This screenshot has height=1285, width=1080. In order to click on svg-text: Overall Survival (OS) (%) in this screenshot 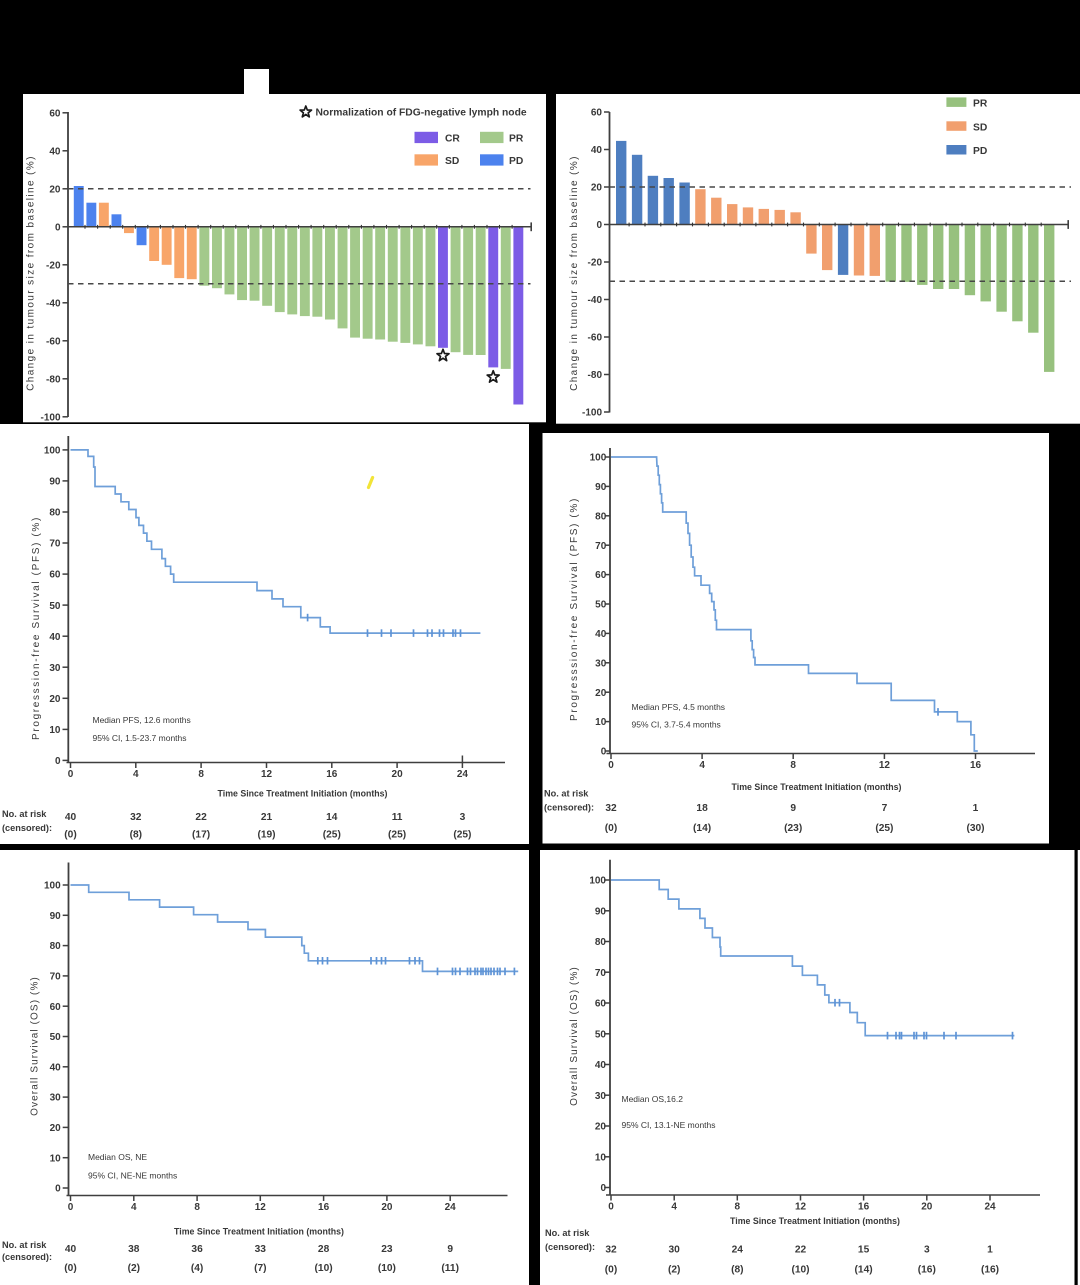, I will do `click(35, 1046)`.